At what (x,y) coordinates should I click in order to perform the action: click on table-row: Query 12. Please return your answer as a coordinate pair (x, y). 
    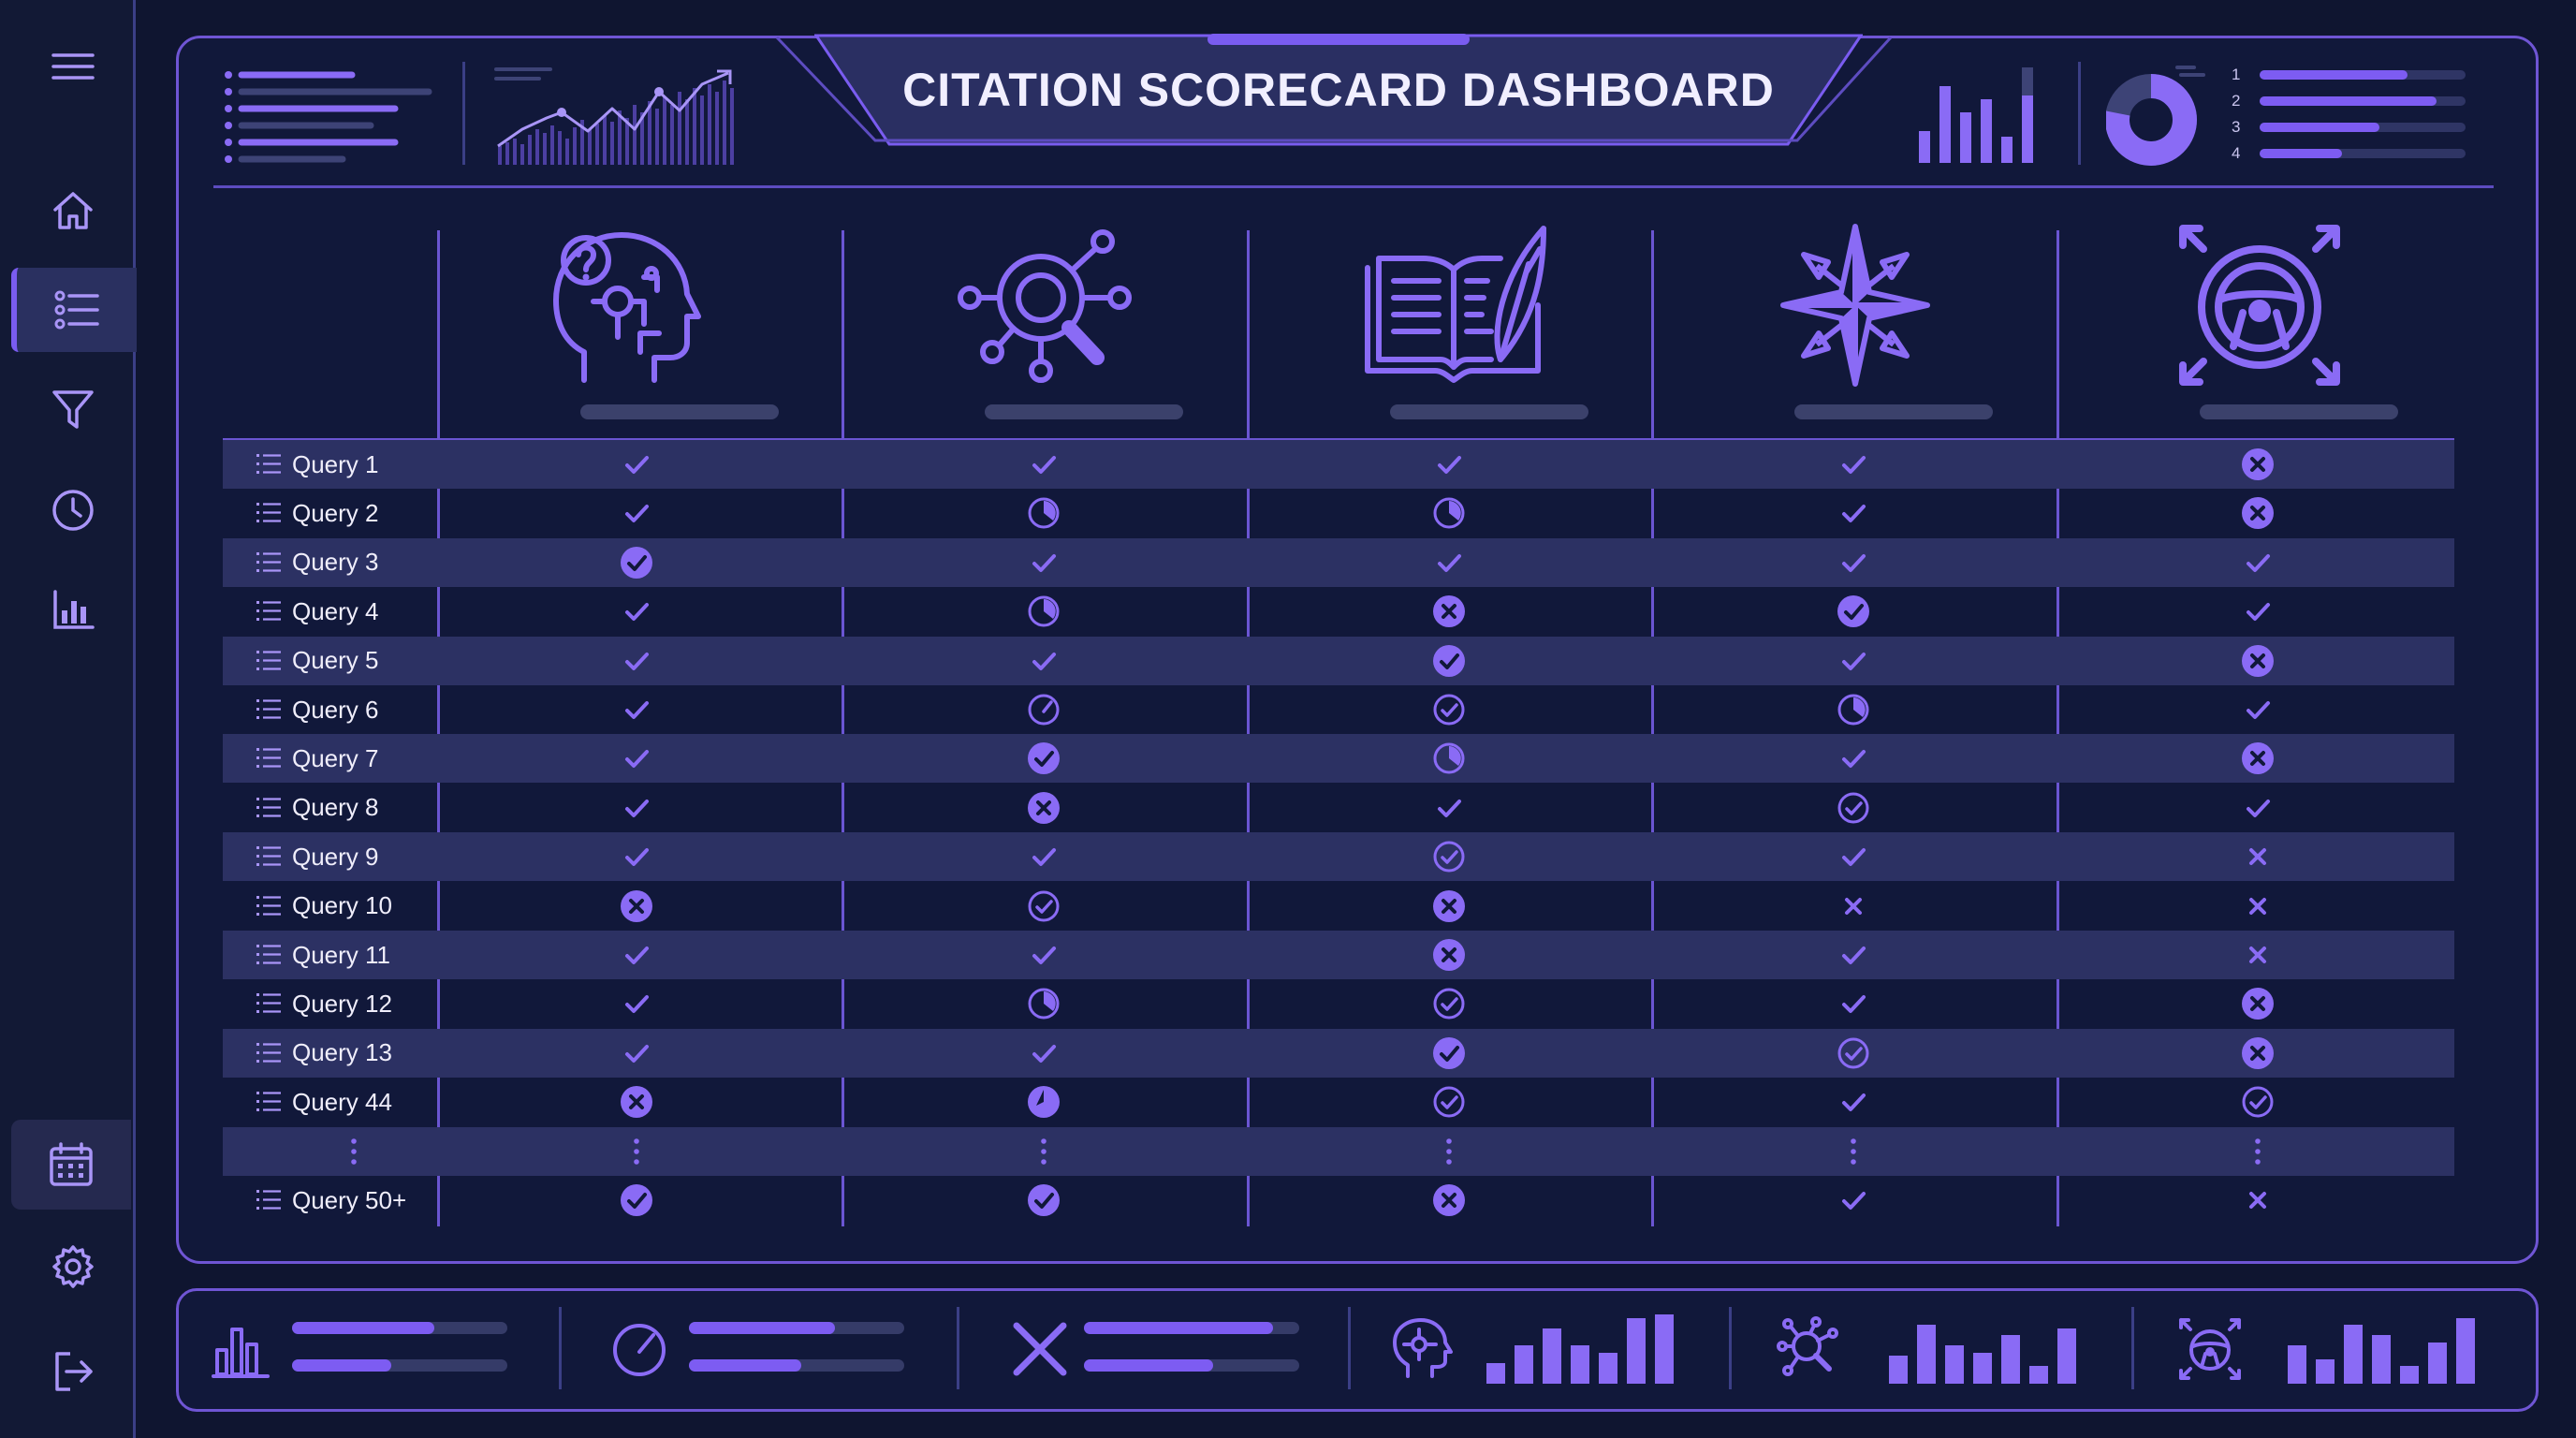
    Looking at the image, I should click on (1338, 1004).